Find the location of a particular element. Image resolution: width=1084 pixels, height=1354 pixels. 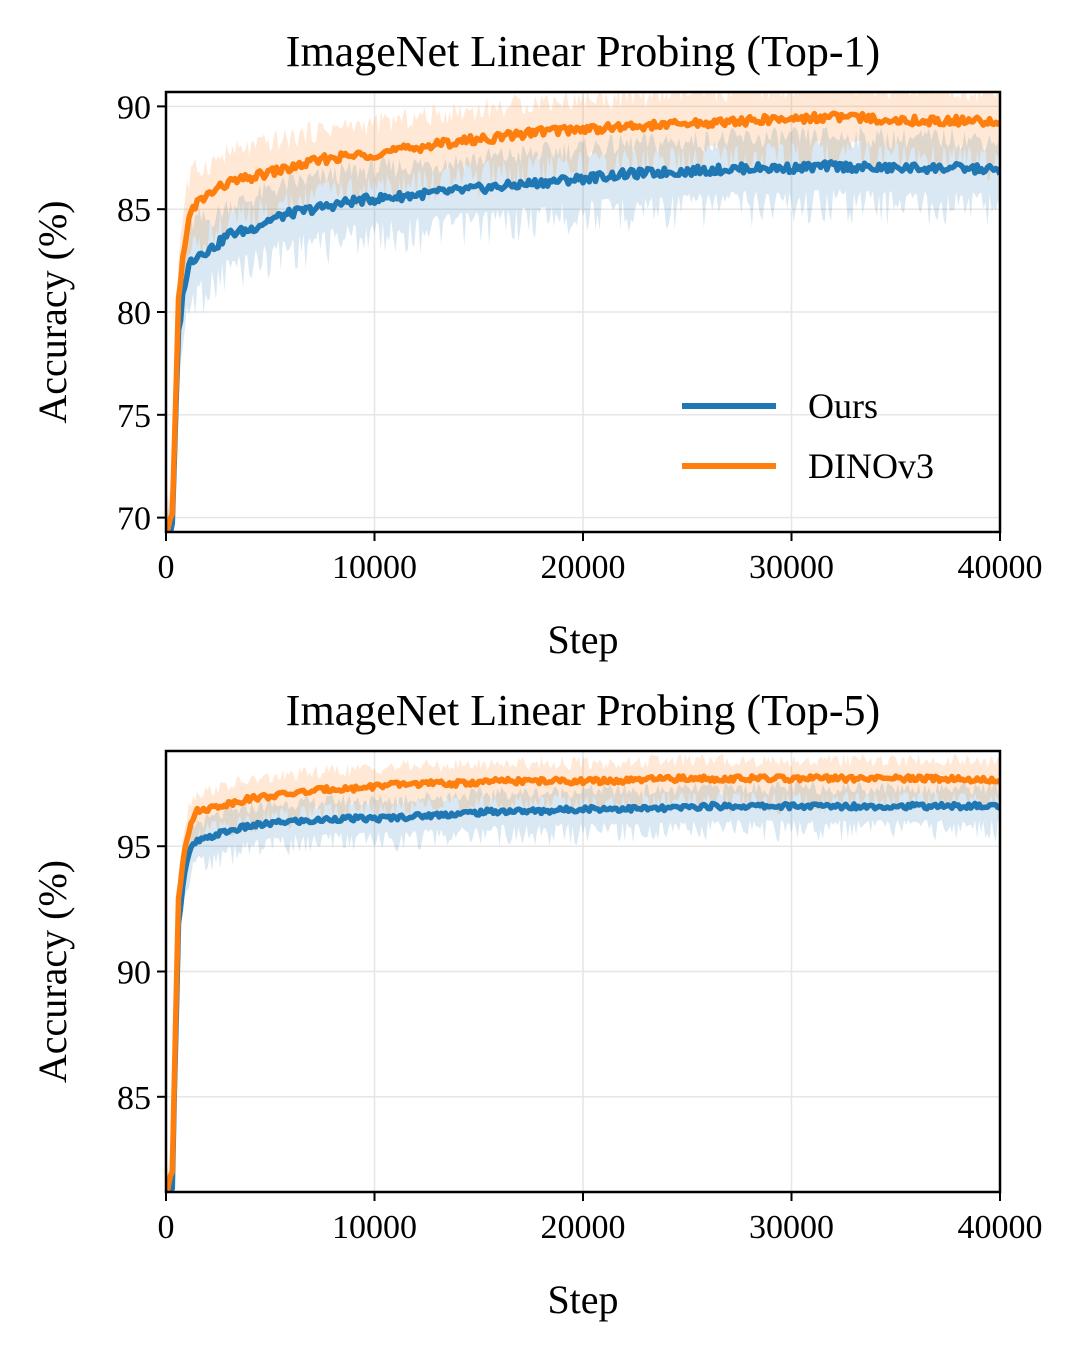

y-tick-label: 80 is located at coordinates (134, 313).